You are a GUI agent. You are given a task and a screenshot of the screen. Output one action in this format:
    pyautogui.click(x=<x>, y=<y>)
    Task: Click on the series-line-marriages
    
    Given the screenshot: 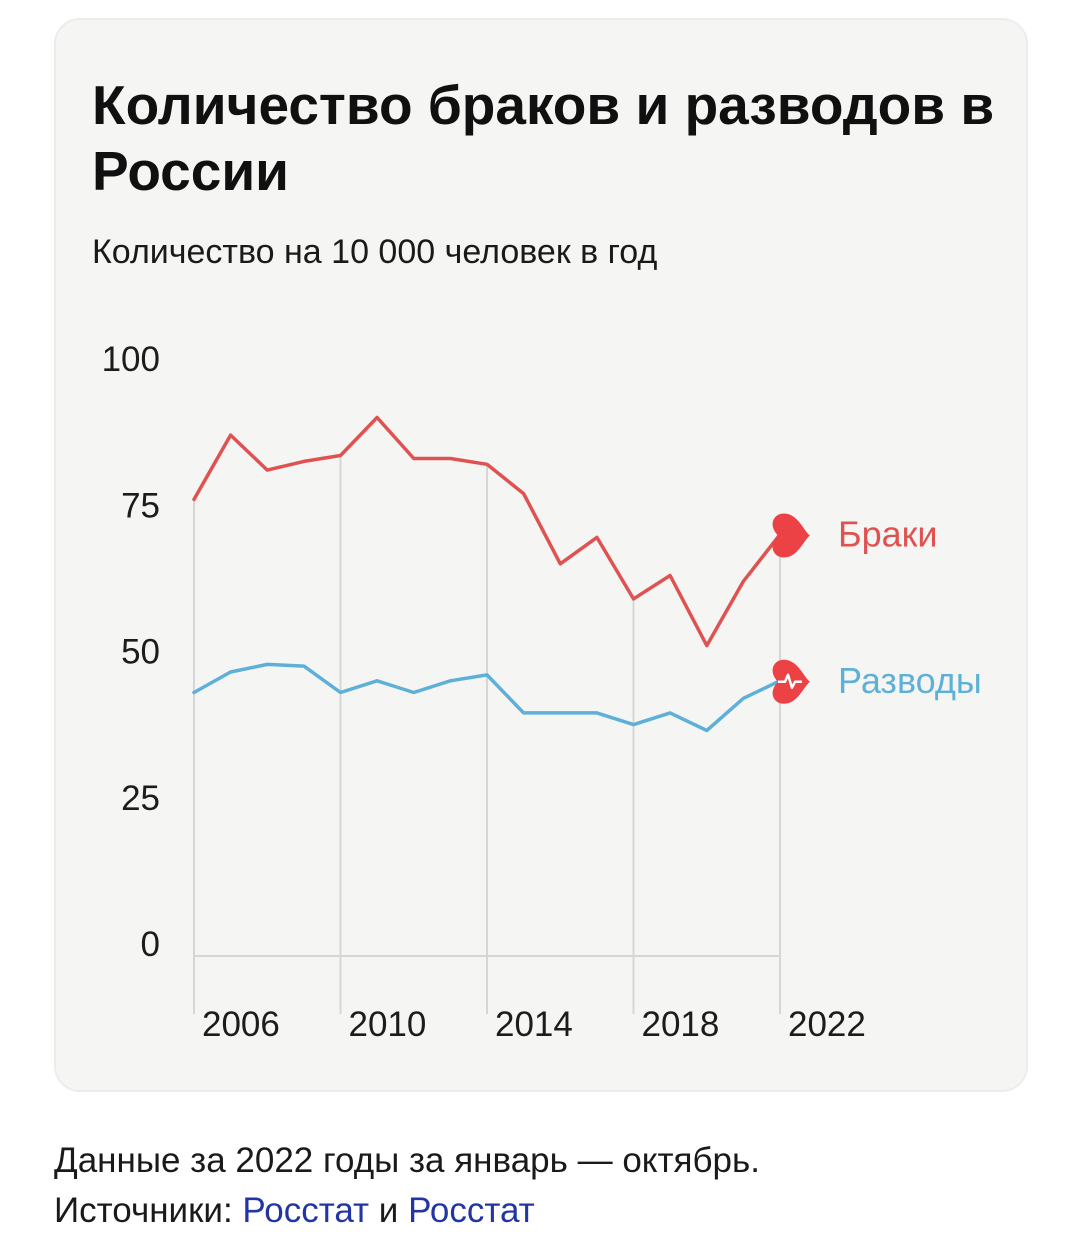 What is the action you would take?
    pyautogui.click(x=487, y=531)
    